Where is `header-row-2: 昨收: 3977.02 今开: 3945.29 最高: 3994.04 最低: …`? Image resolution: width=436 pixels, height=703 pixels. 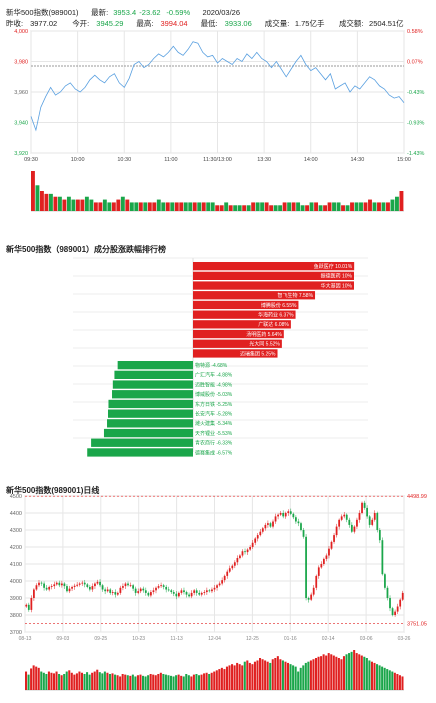 header-row-2: 昨收: 3977.02 今开: 3945.29 最高: 3994.04 最低: … is located at coordinates (205, 23).